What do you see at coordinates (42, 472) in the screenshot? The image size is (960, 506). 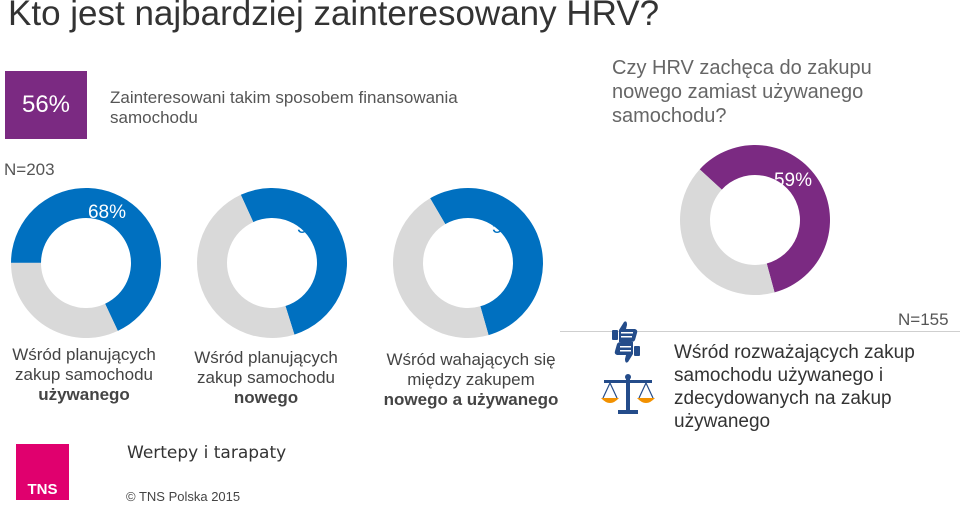 I see `tns-logo: TNS` at bounding box center [42, 472].